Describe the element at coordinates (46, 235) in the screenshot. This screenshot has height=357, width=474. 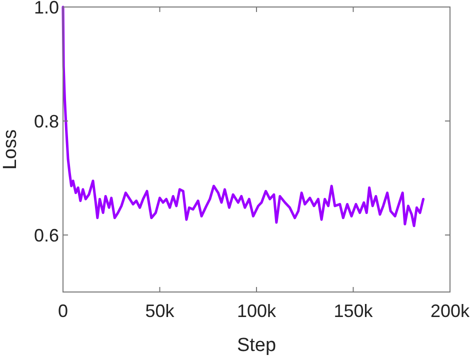
I see `y-tick-label: 0.6` at that location.